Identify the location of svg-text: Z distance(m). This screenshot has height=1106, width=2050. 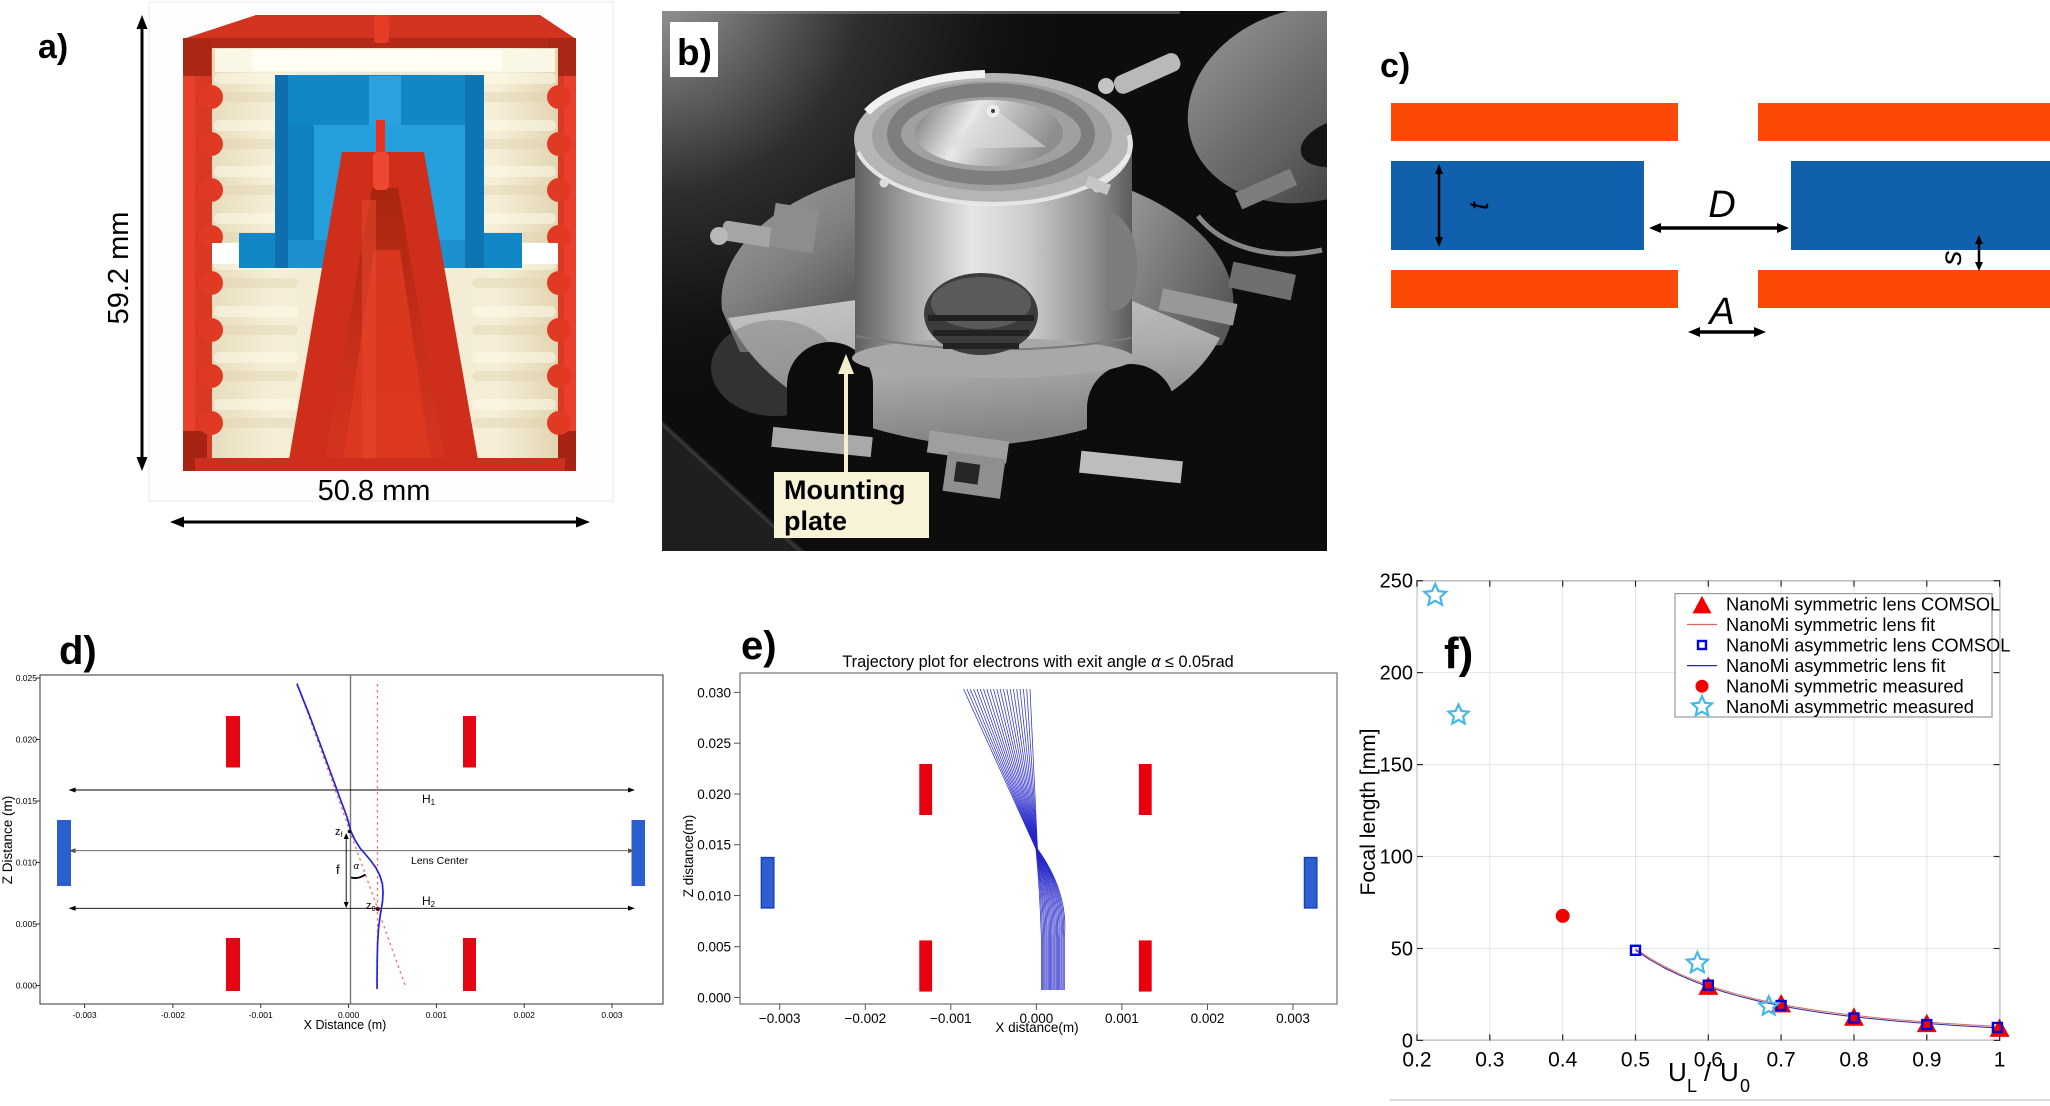
(688, 856).